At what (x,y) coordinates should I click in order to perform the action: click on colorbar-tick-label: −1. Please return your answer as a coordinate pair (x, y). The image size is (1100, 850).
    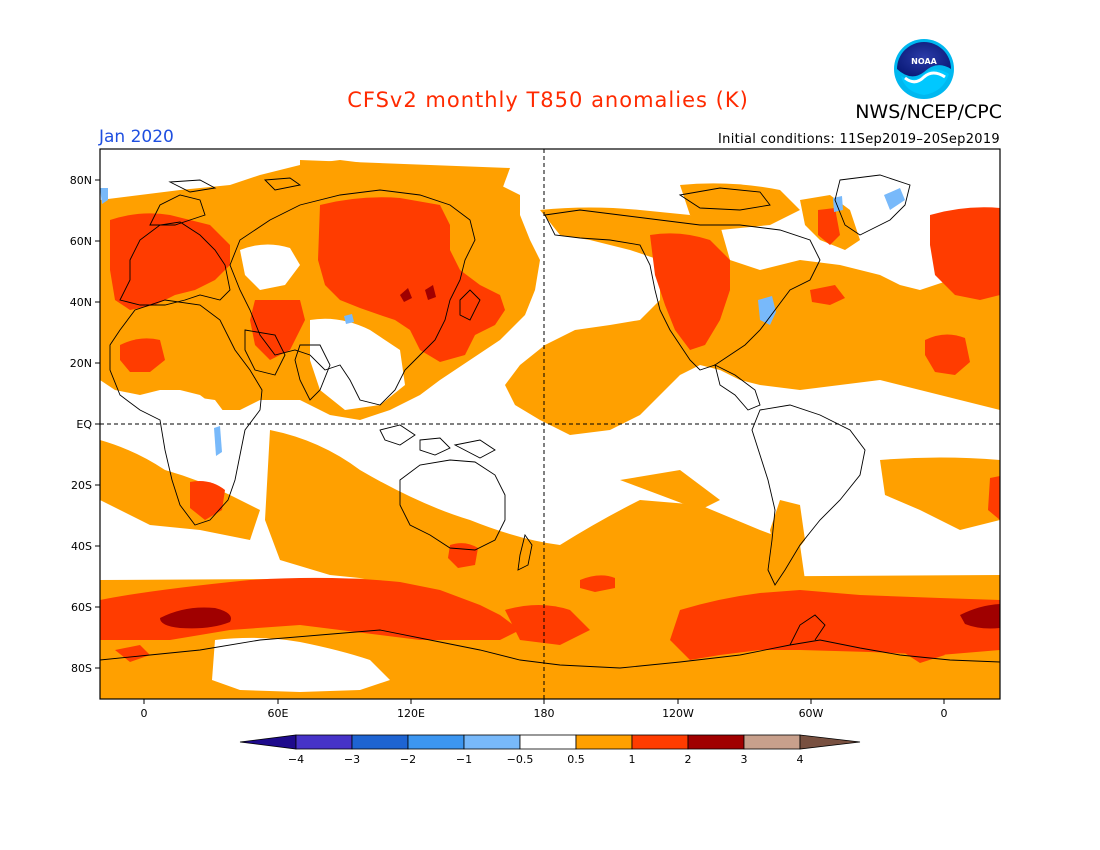
    Looking at the image, I should click on (464, 759).